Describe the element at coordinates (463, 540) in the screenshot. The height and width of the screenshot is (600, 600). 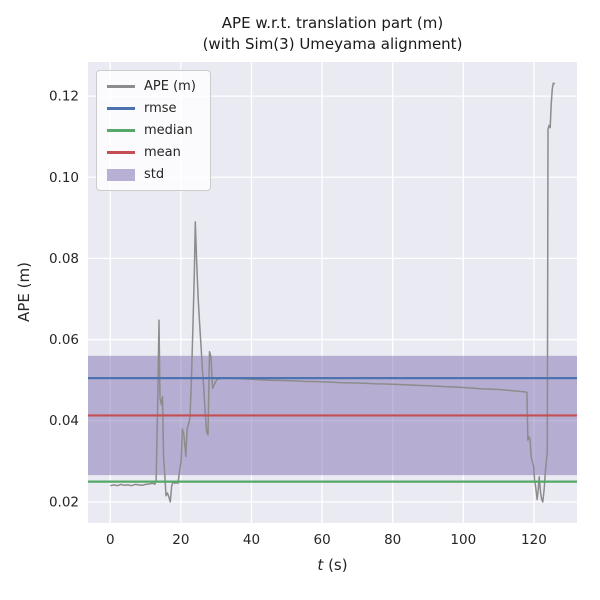
I see `x-tick-label: 100` at that location.